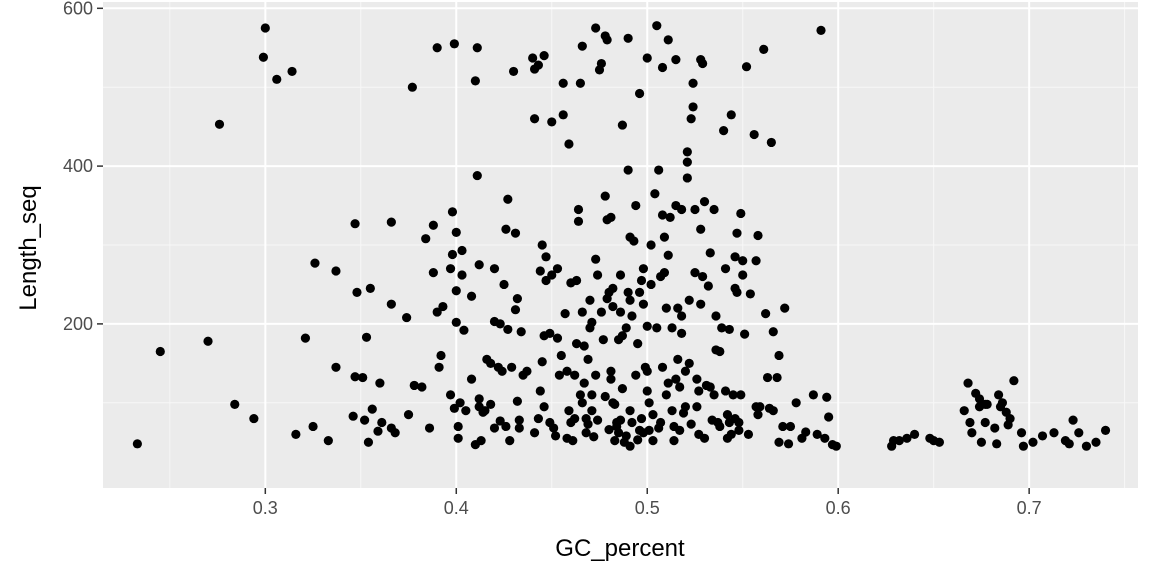 This screenshot has height=576, width=1152. What do you see at coordinates (456, 508) in the screenshot?
I see `x-tick-label: 0.4` at bounding box center [456, 508].